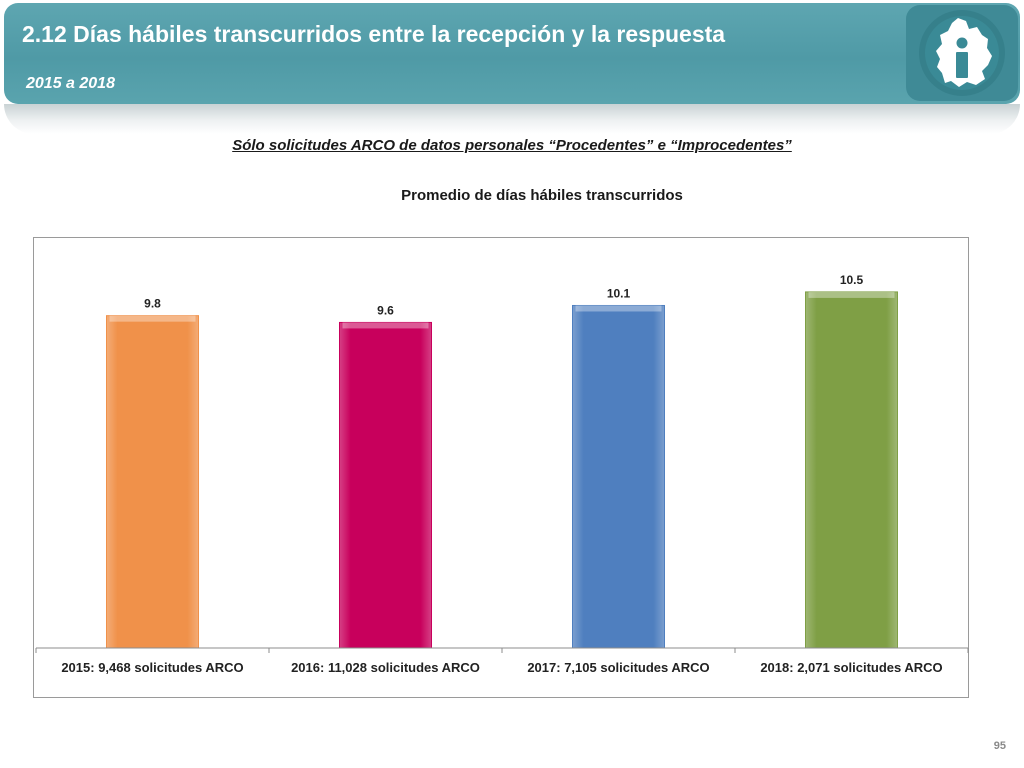 This screenshot has width=1024, height=768. Describe the element at coordinates (851, 667) in the screenshot. I see `x-tick-label-3: 2018: 2,071 solicitudes ARCO` at that location.